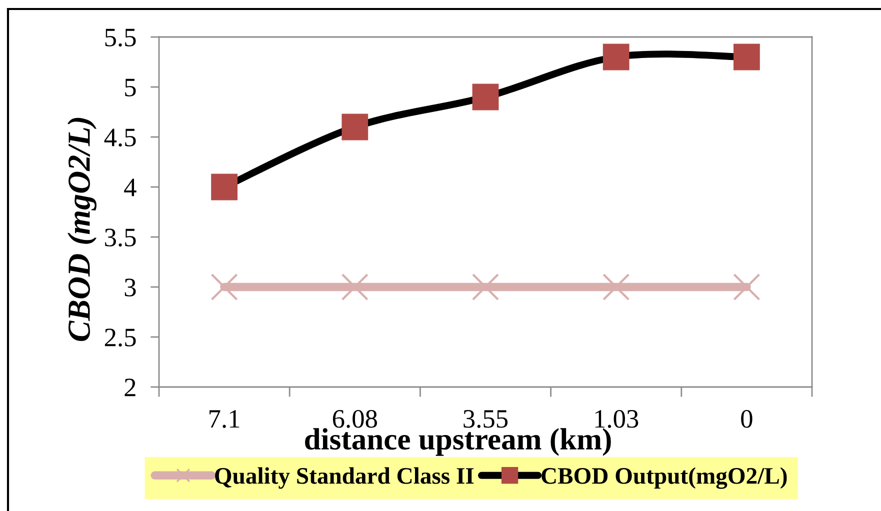 The height and width of the screenshot is (511, 881). Describe the element at coordinates (130, 287) in the screenshot. I see `y-tick-label: 3` at that location.